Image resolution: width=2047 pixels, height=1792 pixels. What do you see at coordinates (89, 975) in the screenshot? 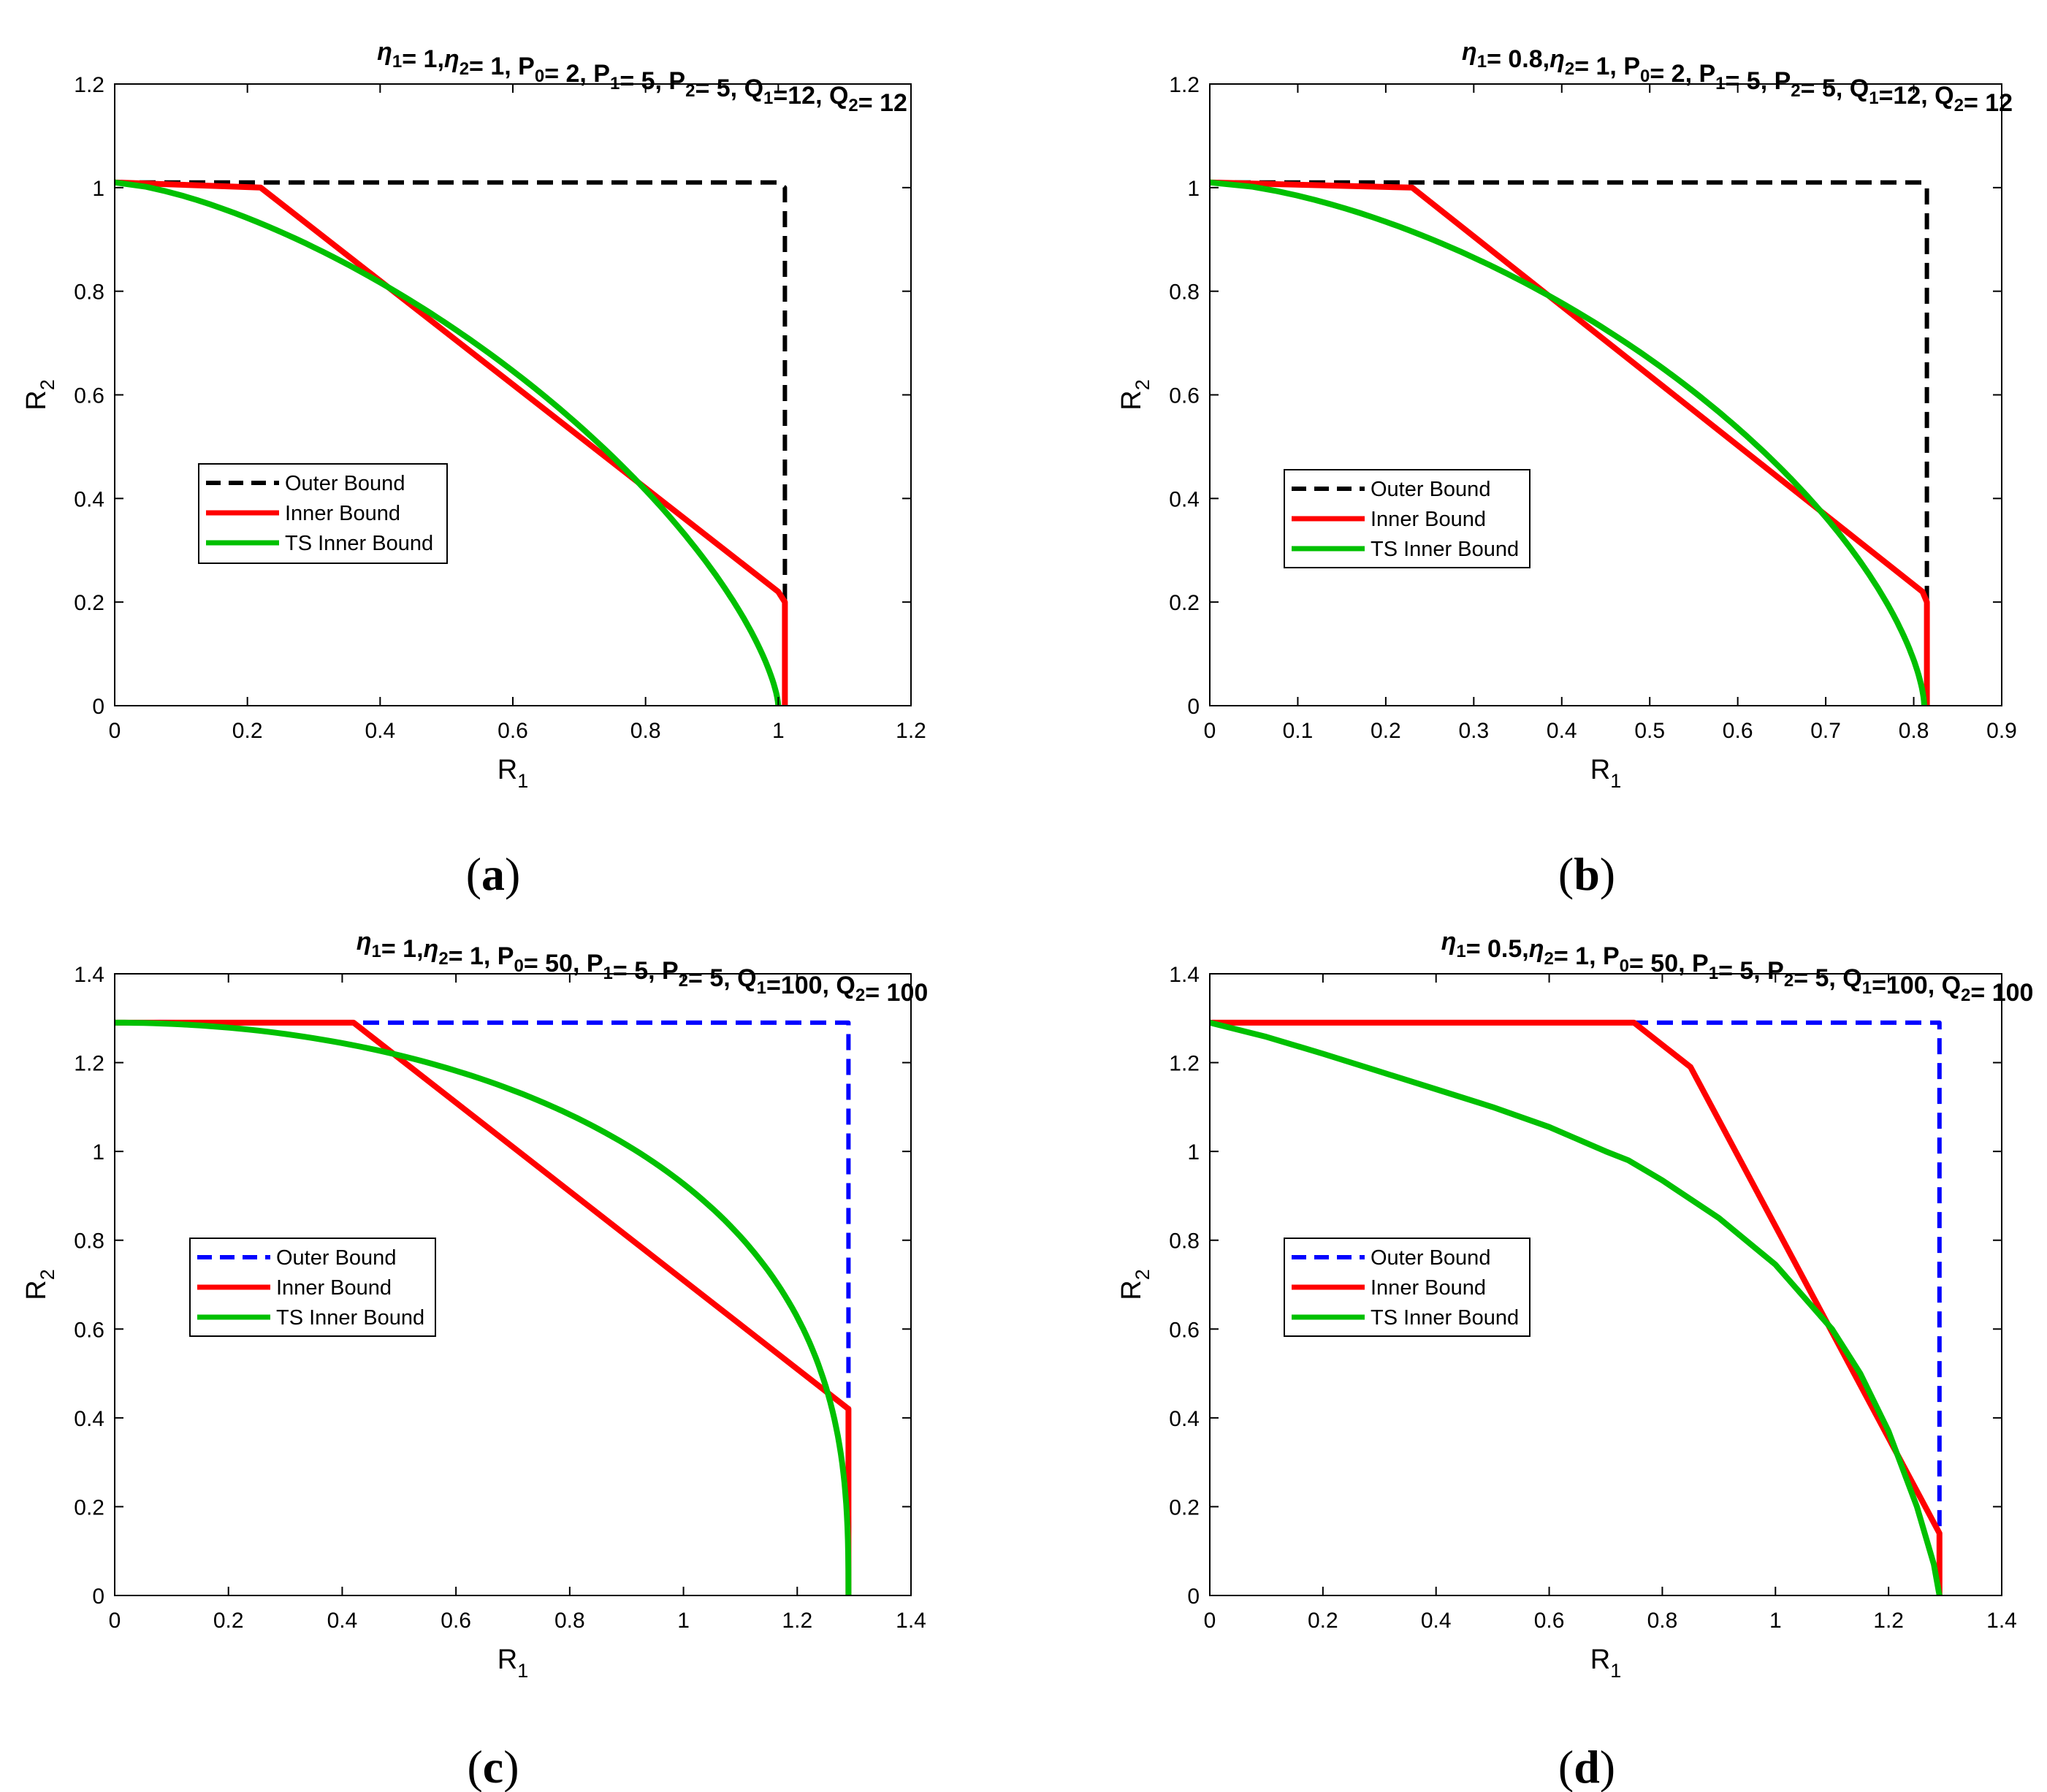
I see `y-tick-label: 1.4` at bounding box center [89, 975].